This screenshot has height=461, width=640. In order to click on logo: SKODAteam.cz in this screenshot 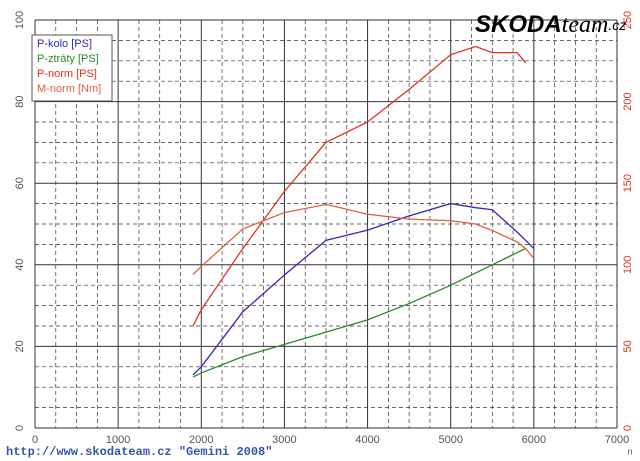, I will do `click(550, 24)`.